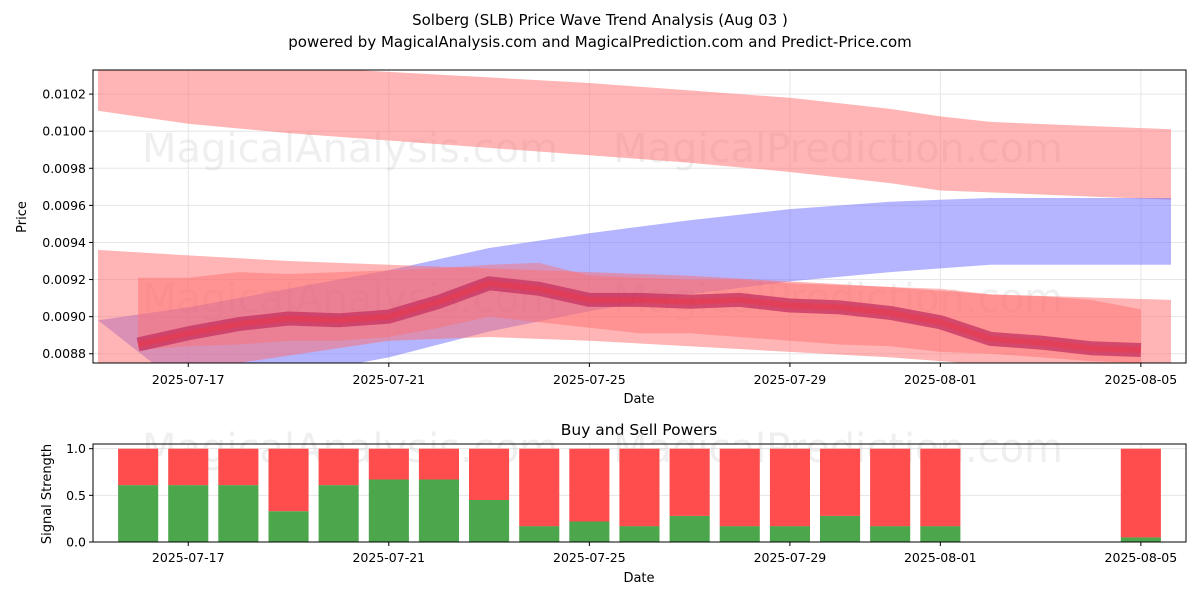 The image size is (1200, 600). I want to click on power-bars, so click(639, 495).